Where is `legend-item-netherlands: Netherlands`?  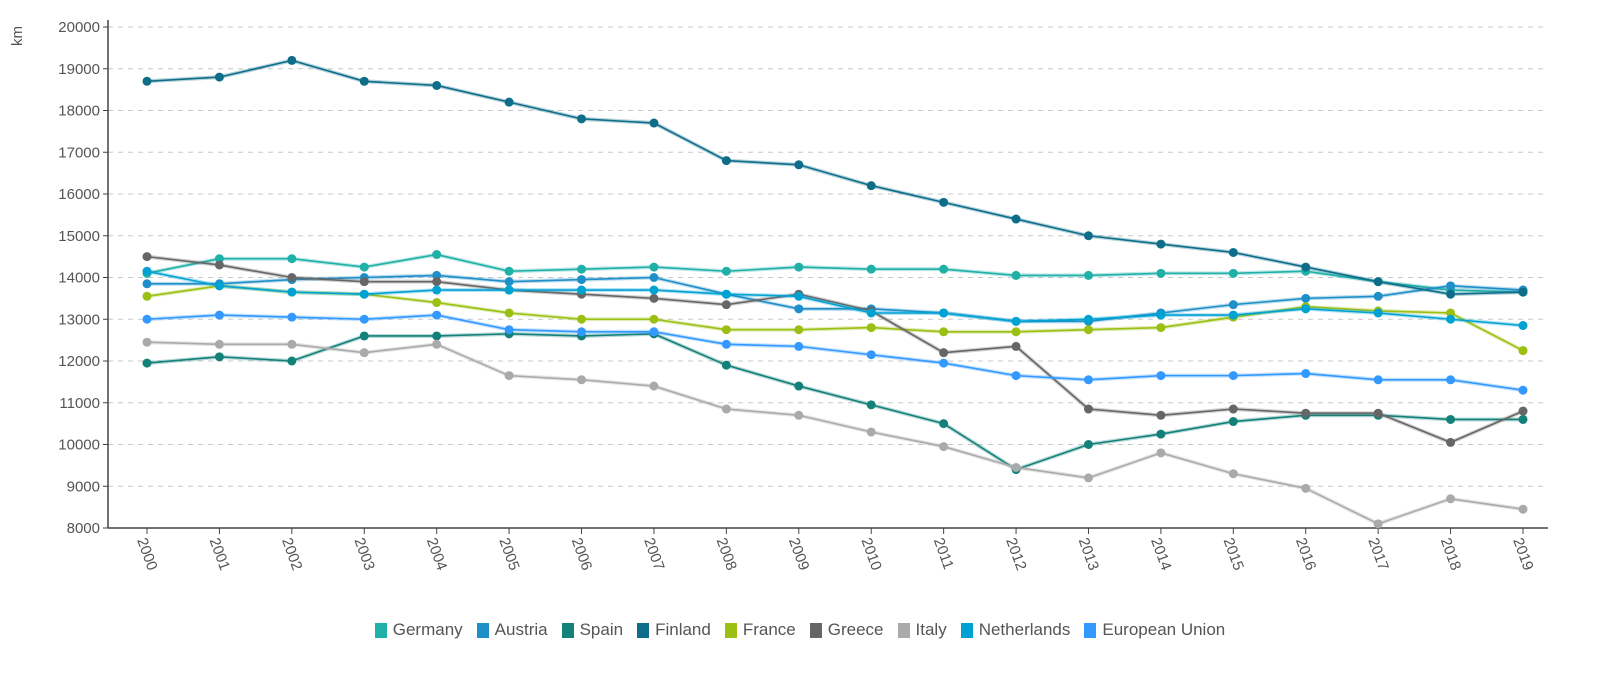
legend-item-netherlands: Netherlands is located at coordinates (1015, 630).